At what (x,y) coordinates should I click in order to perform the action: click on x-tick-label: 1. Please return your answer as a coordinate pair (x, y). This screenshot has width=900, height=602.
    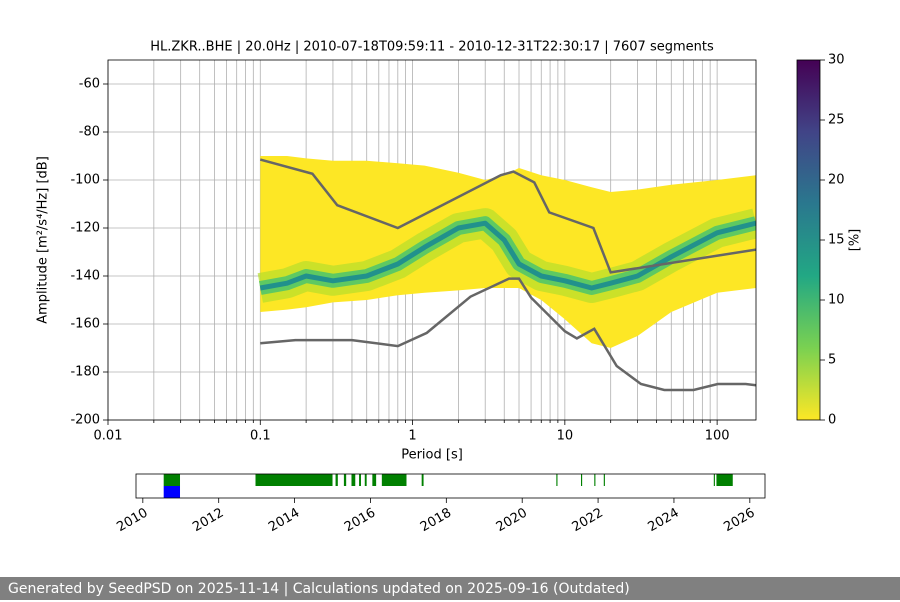
    Looking at the image, I should click on (412, 436).